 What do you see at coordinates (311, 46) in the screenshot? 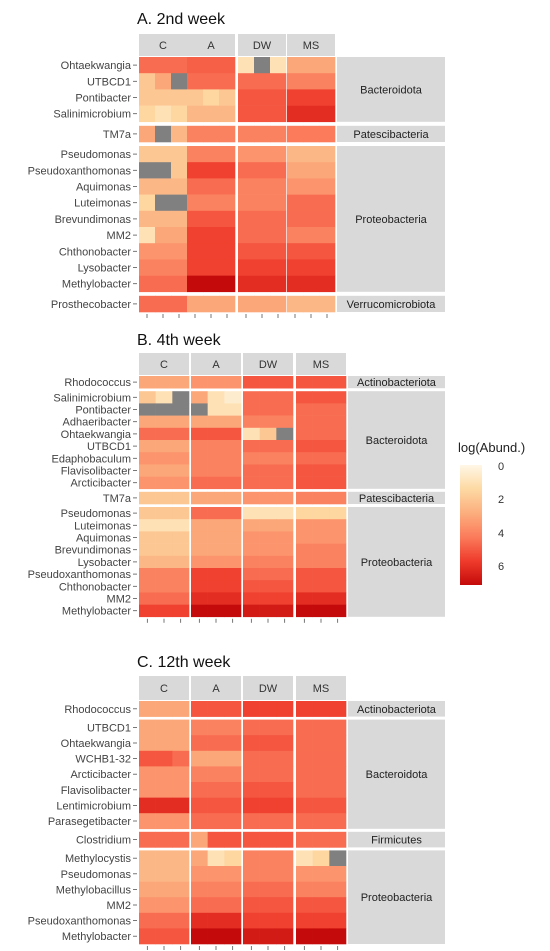
I see `column-header-label: MS` at bounding box center [311, 46].